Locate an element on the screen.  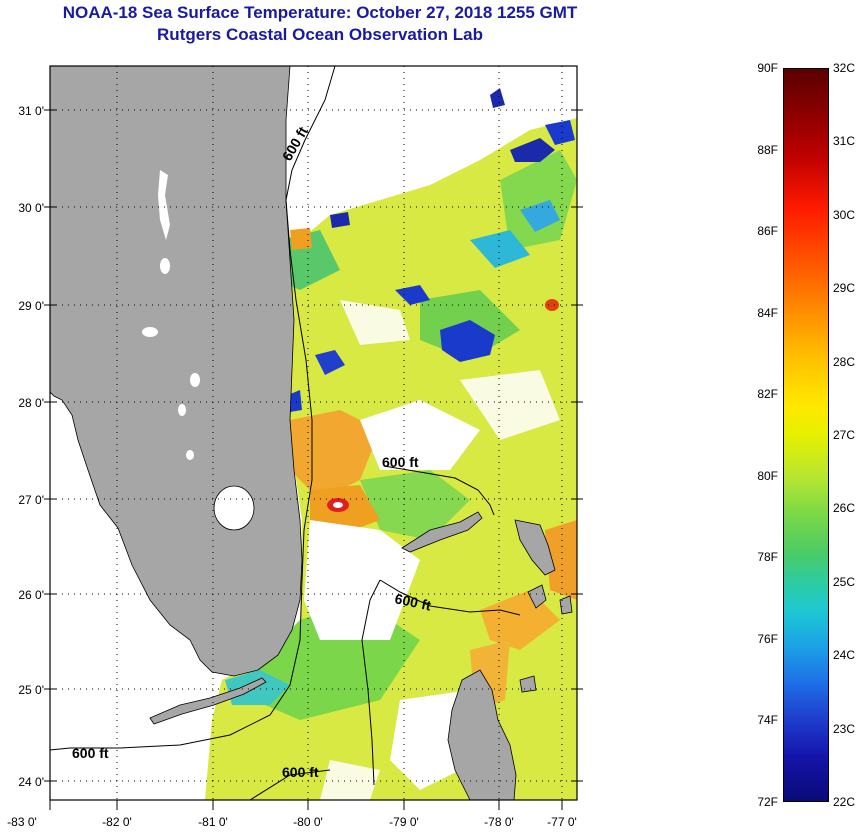
colorbar-label-c: 31C is located at coordinates (844, 141).